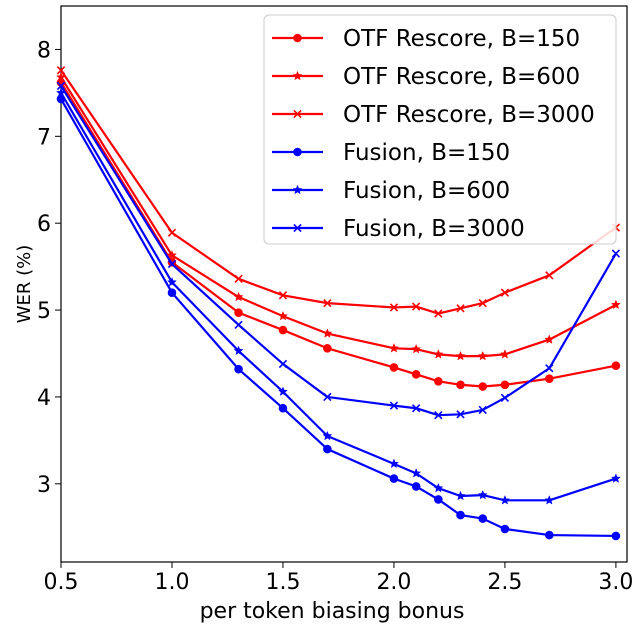 Image resolution: width=636 pixels, height=631 pixels. I want to click on legend-label: Fusion, B=150, so click(426, 153).